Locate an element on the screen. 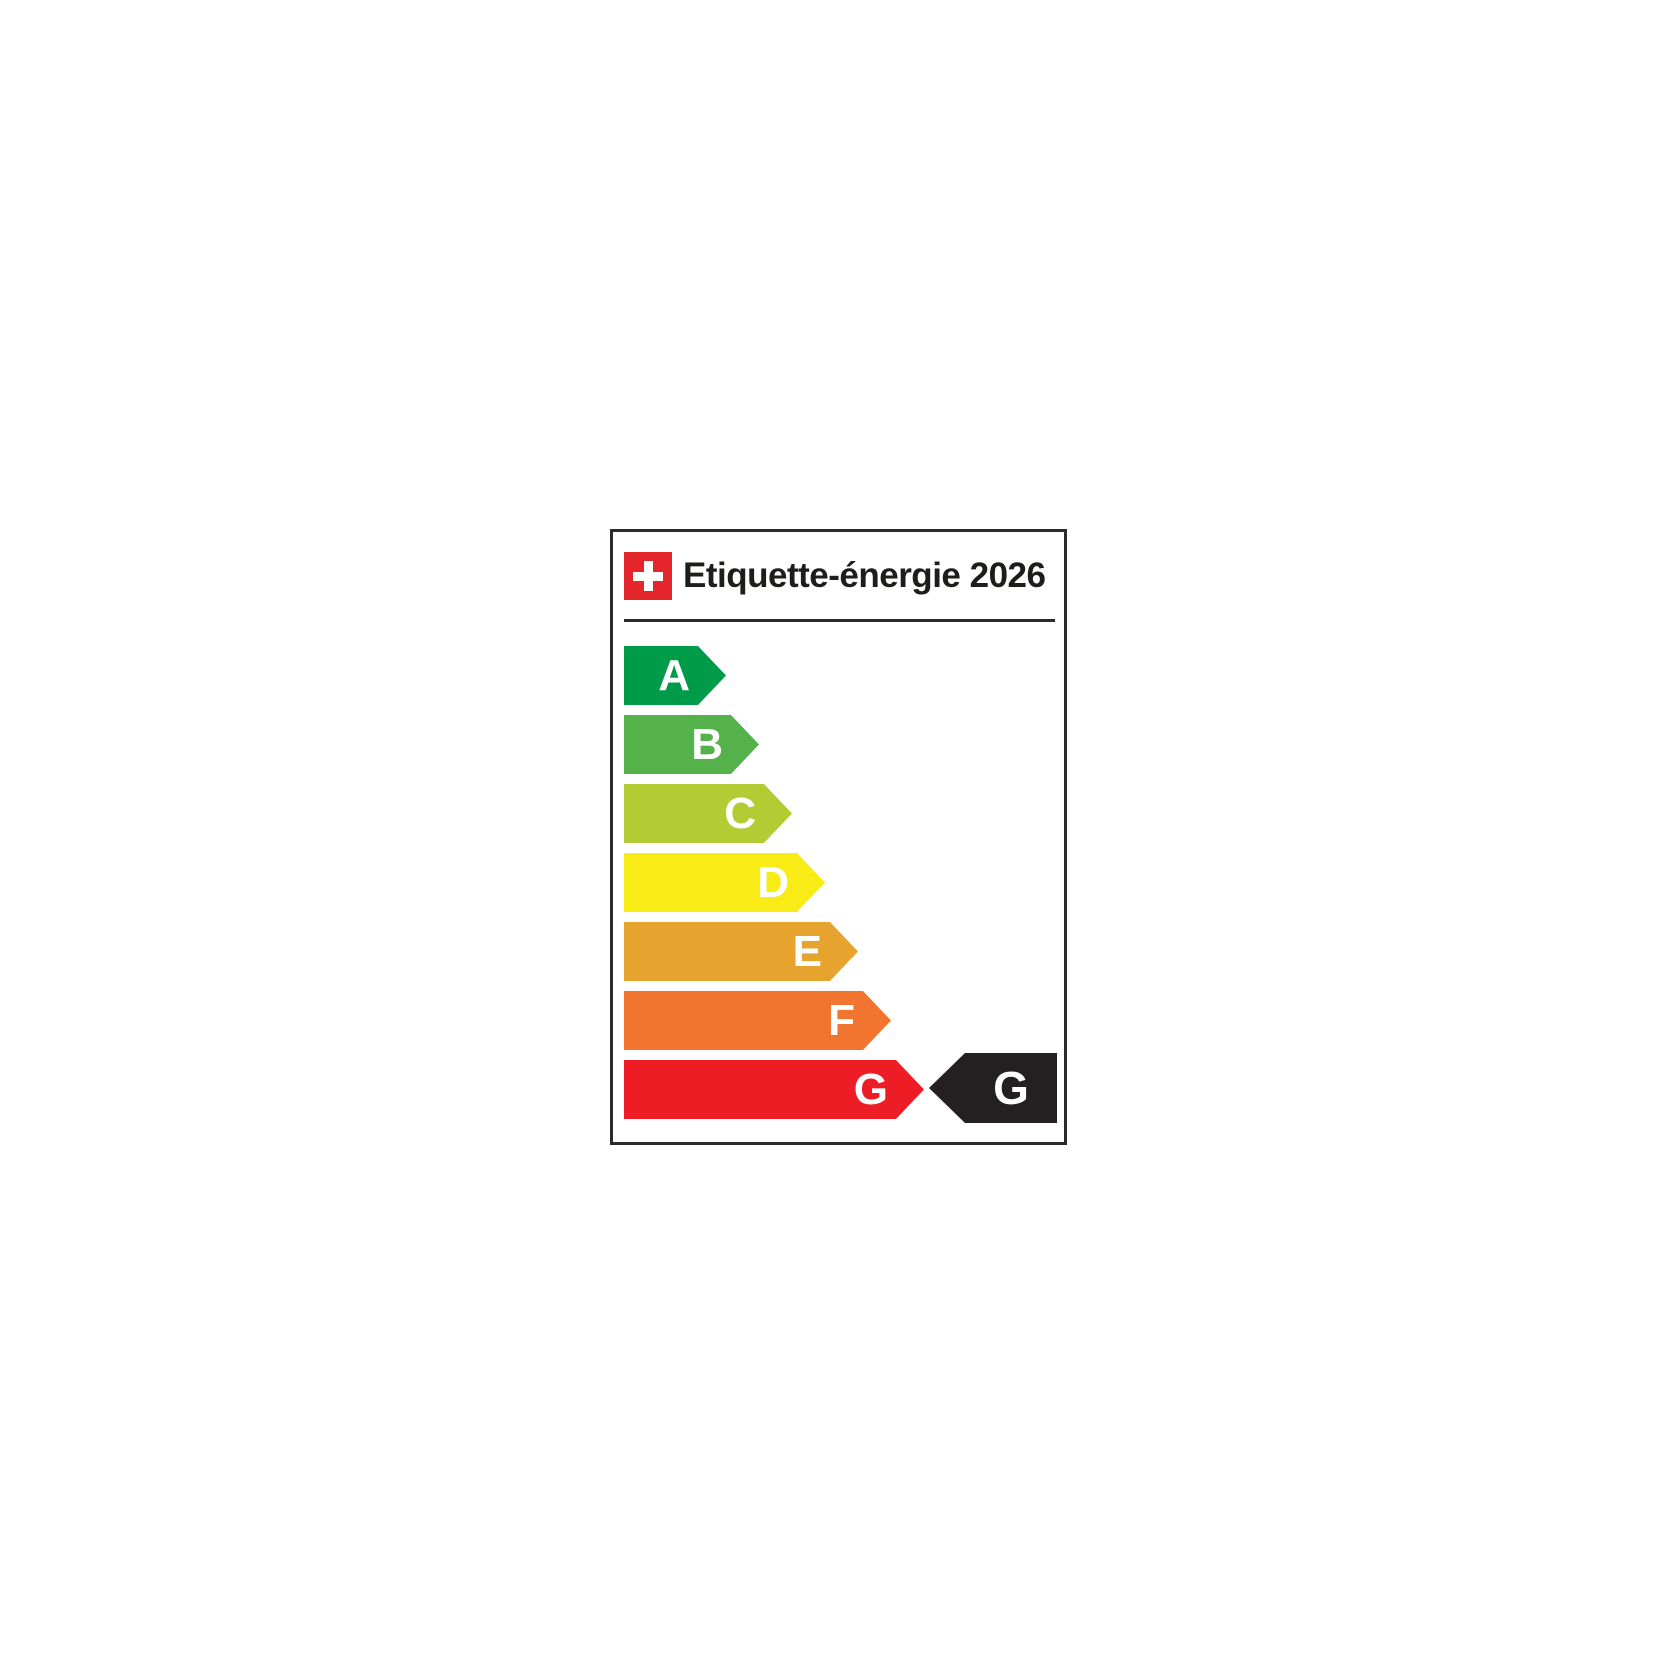  swiss-flag-icon is located at coordinates (648, 576).